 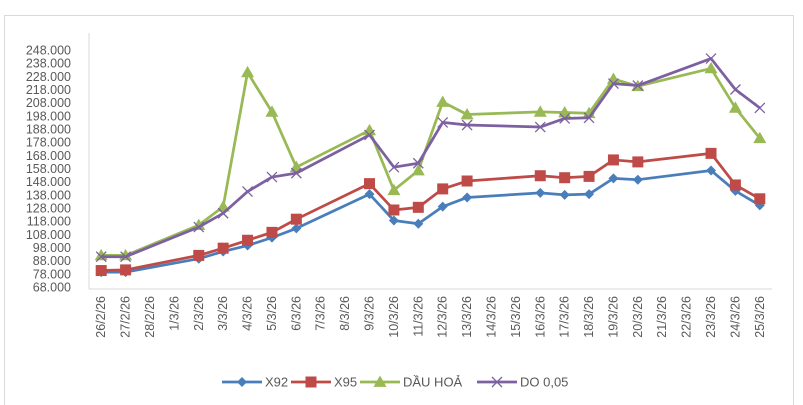 What do you see at coordinates (395, 382) in the screenshot?
I see `legend: X92 X95 DẦU HOẢ DO 0,05` at bounding box center [395, 382].